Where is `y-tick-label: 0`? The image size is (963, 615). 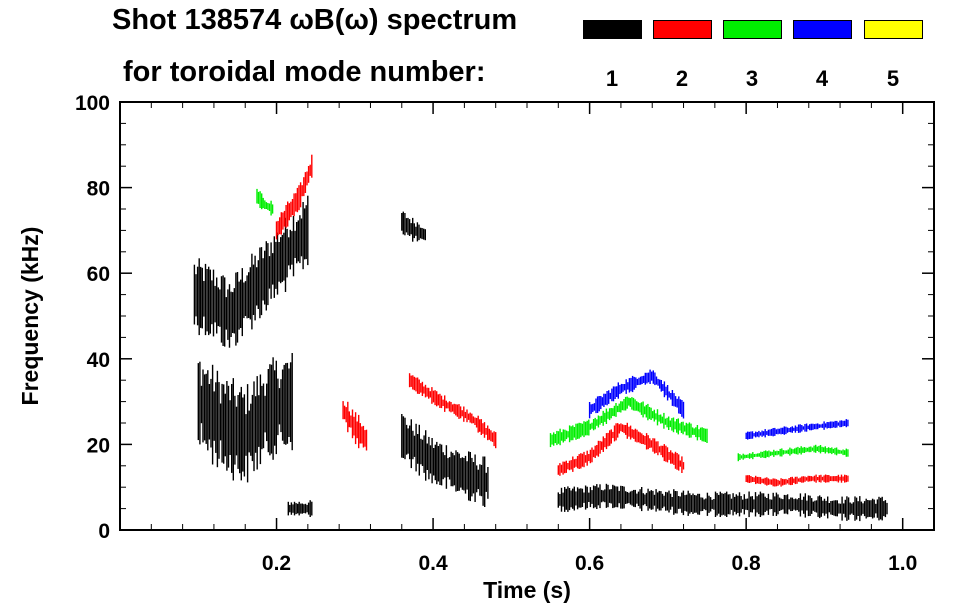 y-tick-label: 0 is located at coordinates (104, 531).